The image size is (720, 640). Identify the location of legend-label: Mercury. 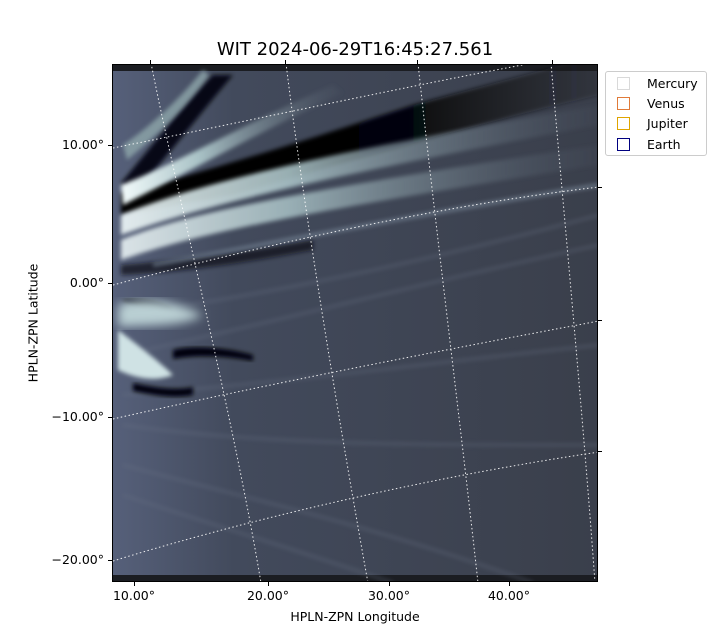
(672, 83).